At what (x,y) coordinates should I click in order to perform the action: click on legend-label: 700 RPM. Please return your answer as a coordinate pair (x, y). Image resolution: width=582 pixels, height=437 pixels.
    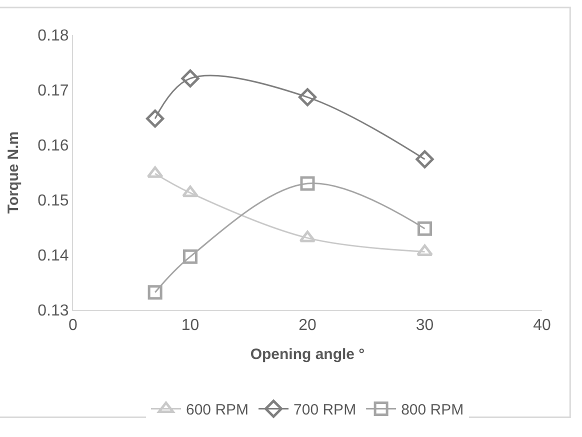
    Looking at the image, I should click on (325, 410).